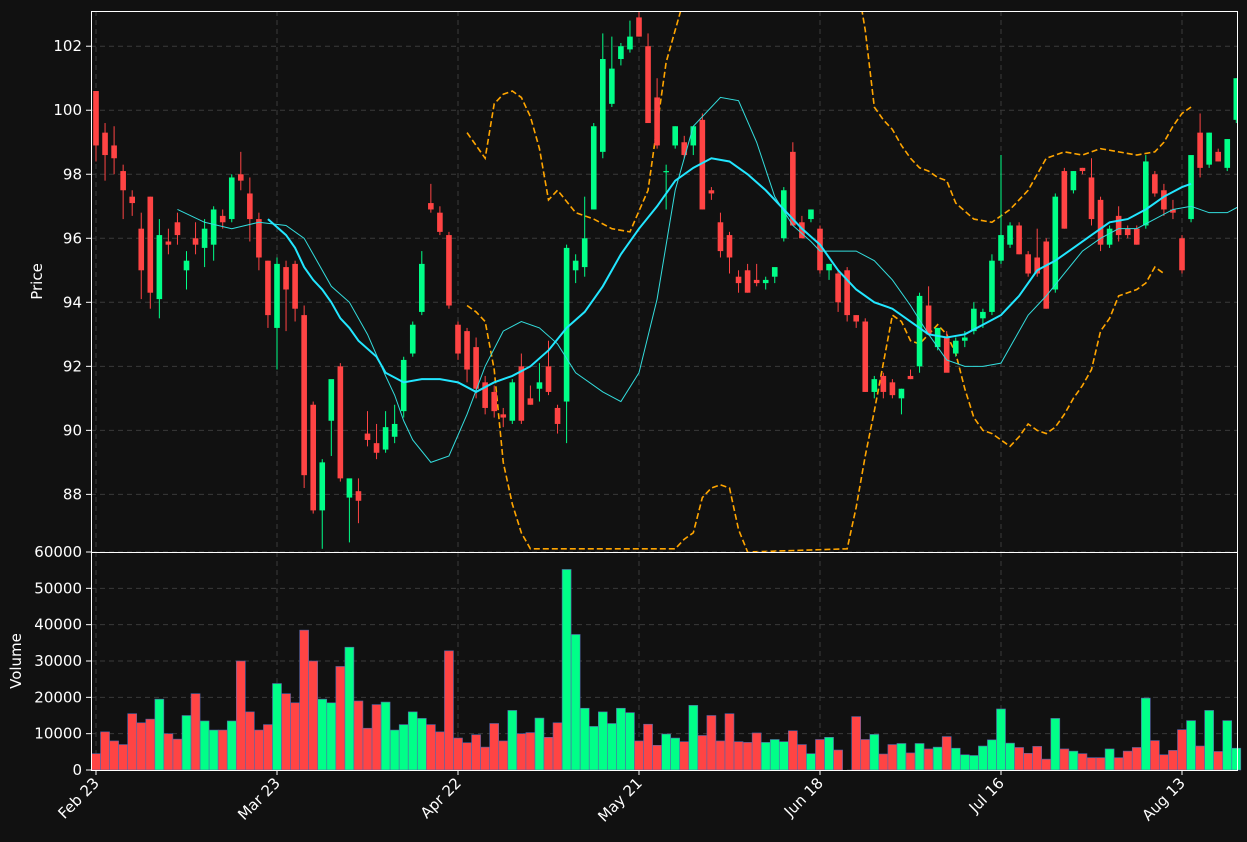 This screenshot has height=842, width=1247. What do you see at coordinates (58, 588) in the screenshot?
I see `volume-tick-label: 50000` at bounding box center [58, 588].